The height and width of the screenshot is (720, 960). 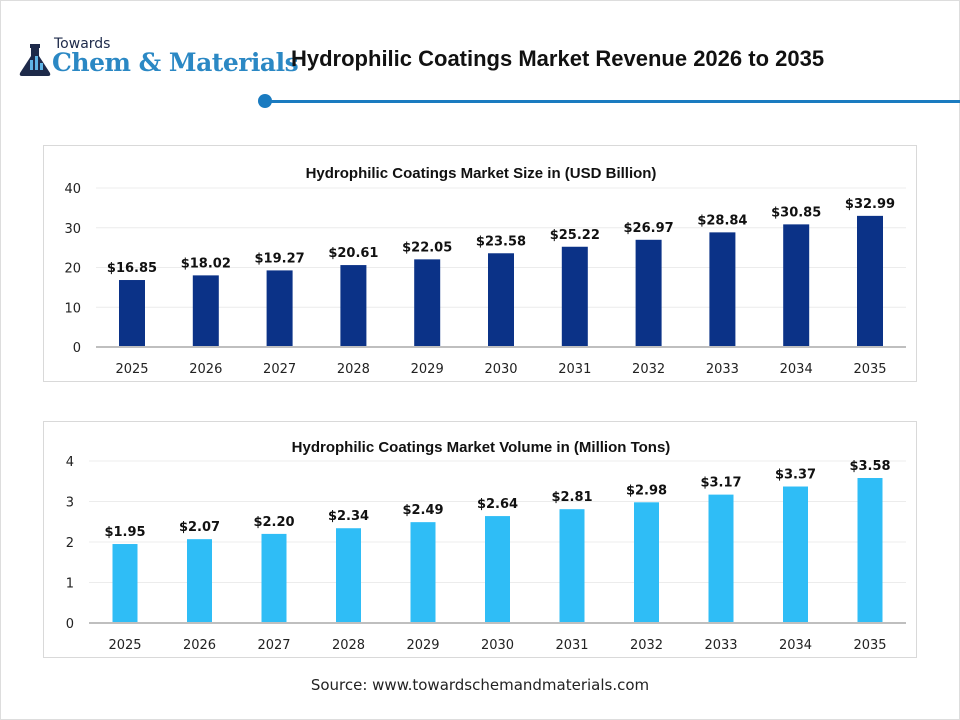 I want to click on data-label: $18.02, so click(x=206, y=263).